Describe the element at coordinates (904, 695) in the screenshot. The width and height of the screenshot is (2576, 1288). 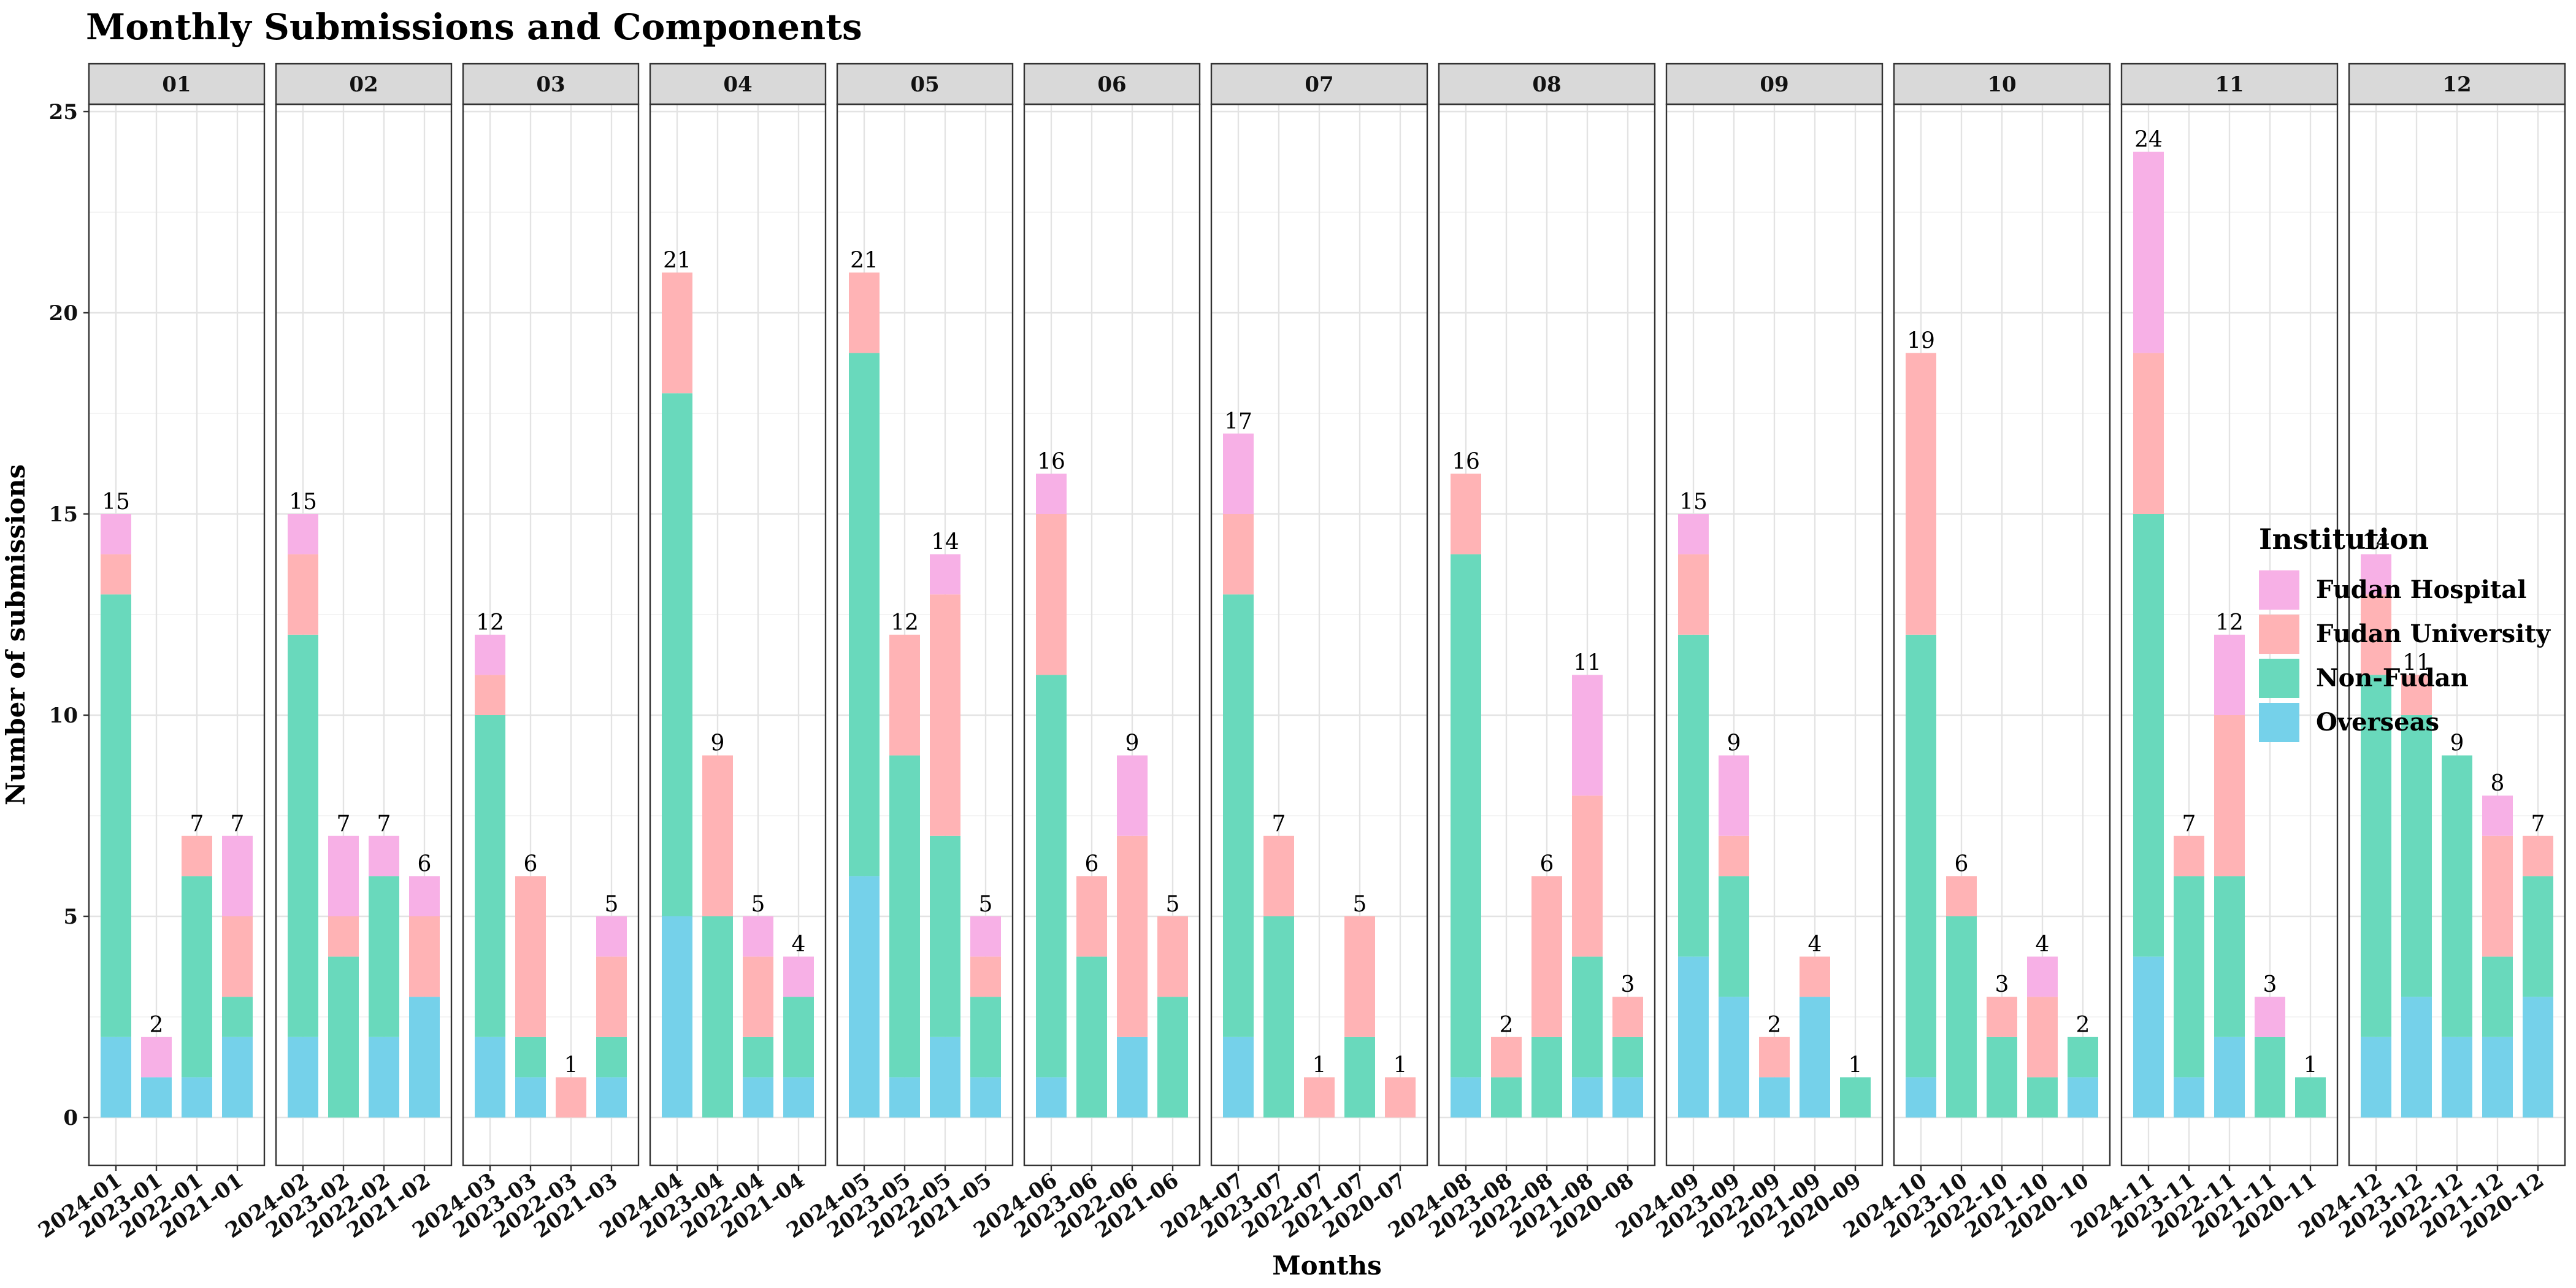
I see `bar-segment-2023-05-fudan-university` at that location.